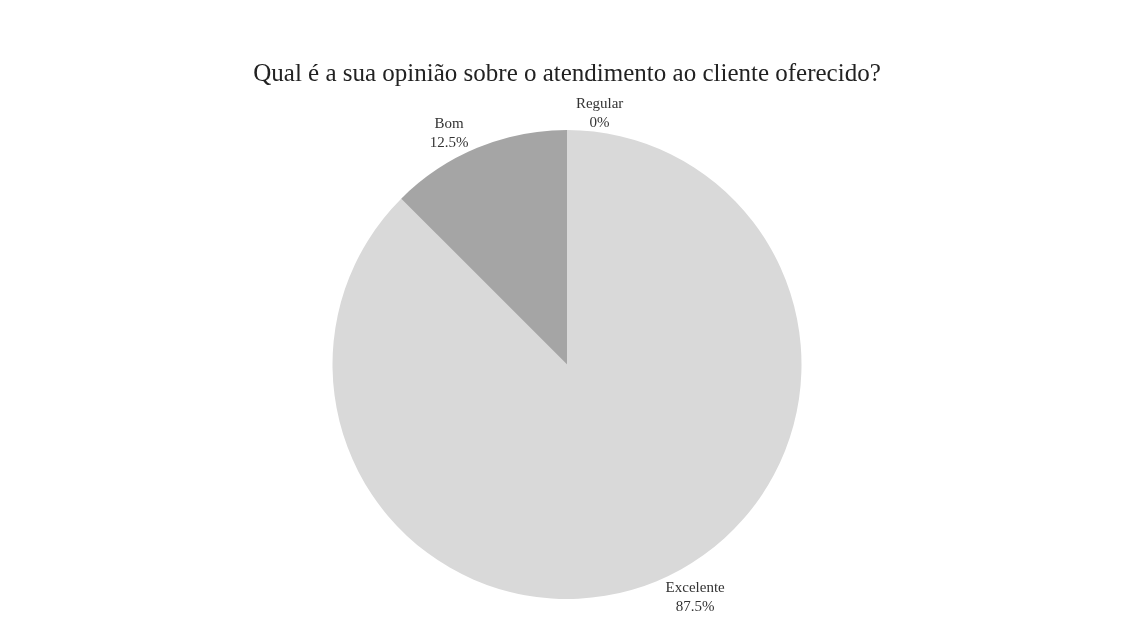 The image size is (1134, 639). What do you see at coordinates (695, 586) in the screenshot?
I see `slice-label: Excelente` at bounding box center [695, 586].